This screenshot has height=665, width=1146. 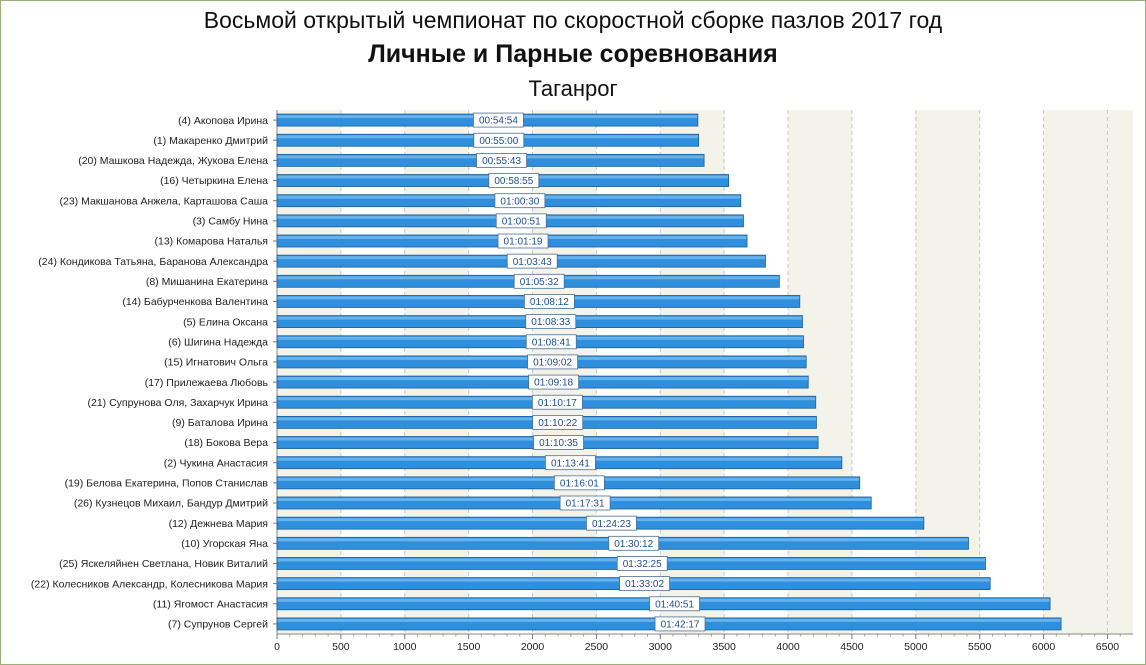 What do you see at coordinates (218, 342) in the screenshot?
I see `category-label: (6) Шигина Надежда` at bounding box center [218, 342].